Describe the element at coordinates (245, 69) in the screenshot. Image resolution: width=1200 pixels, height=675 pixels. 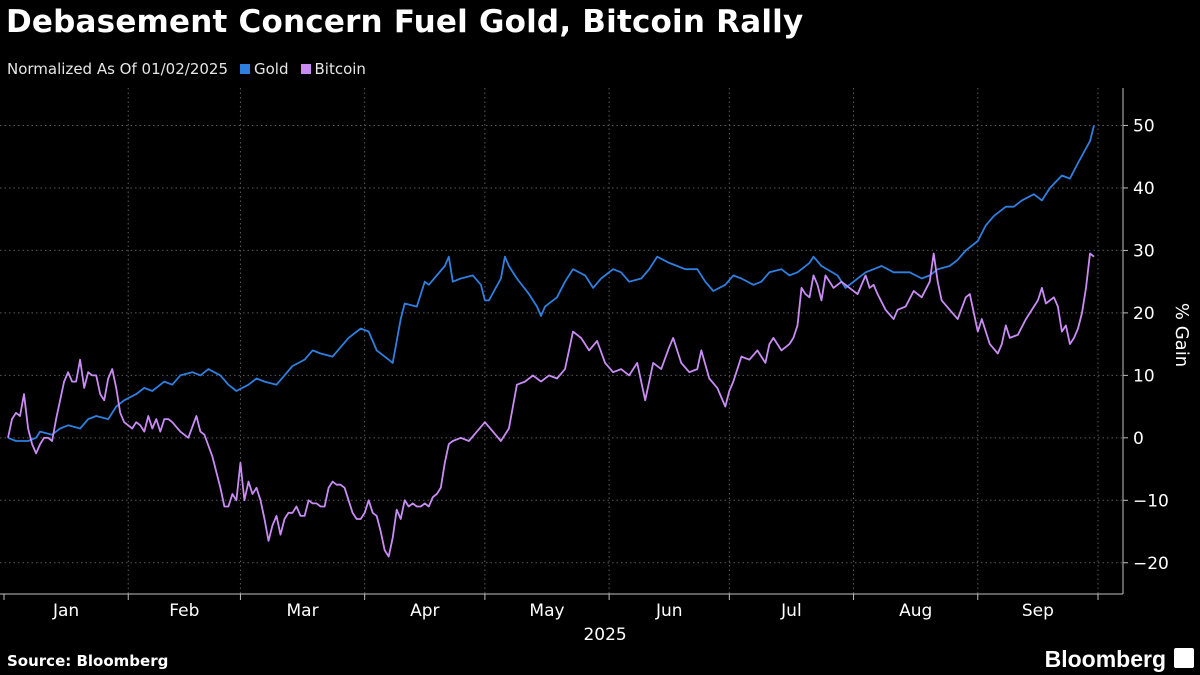
I see `legend-swatch-gold` at that location.